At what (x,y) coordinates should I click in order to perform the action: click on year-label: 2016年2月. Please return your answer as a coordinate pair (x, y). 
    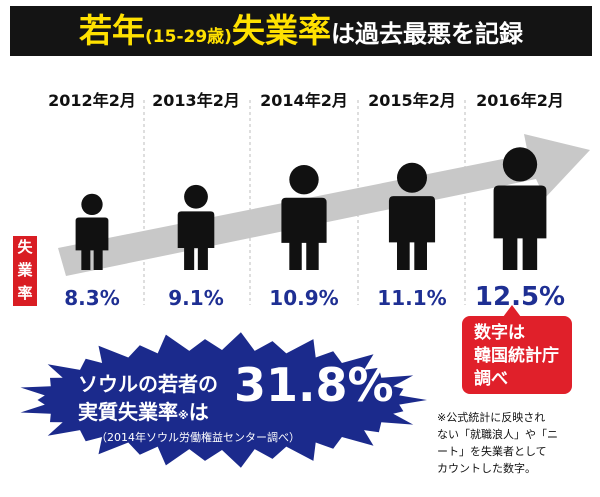
    Looking at the image, I should click on (520, 100).